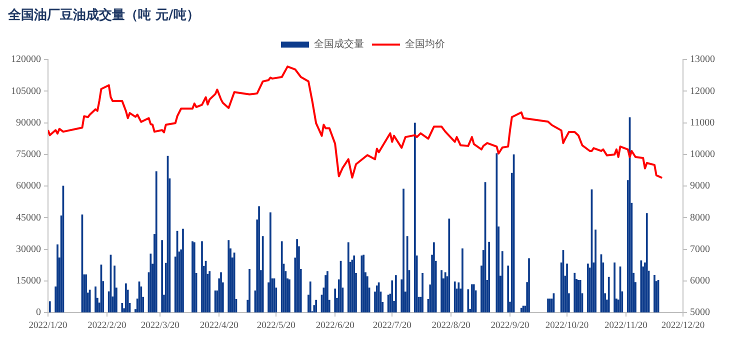  What do you see at coordinates (700, 186) in the screenshot?
I see `y2-tick-label: 9000` at bounding box center [700, 186].